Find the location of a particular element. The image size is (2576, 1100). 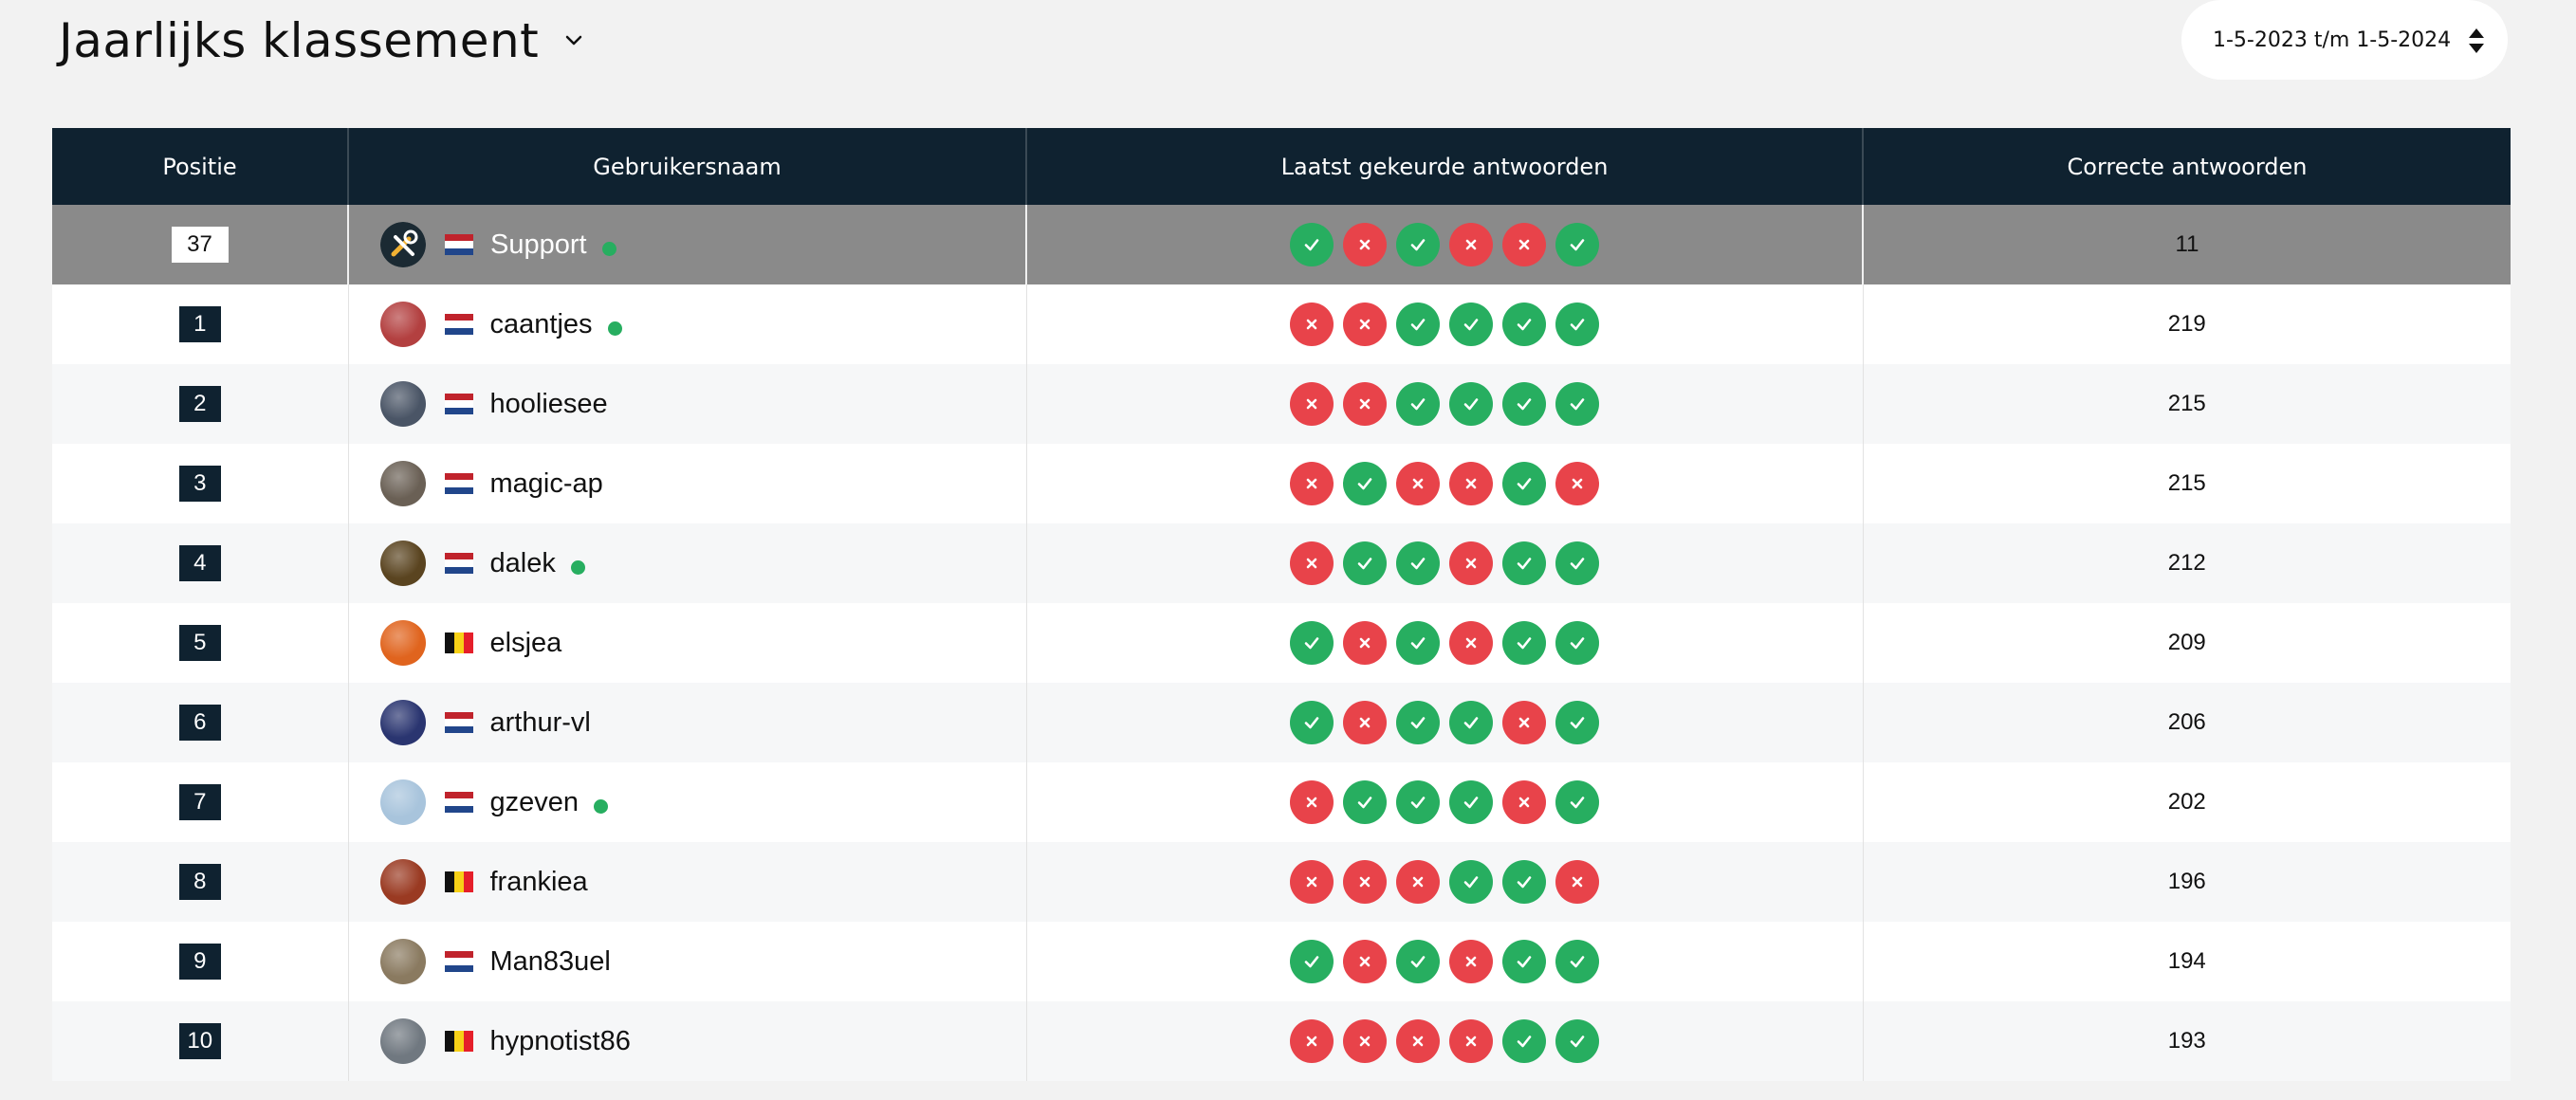

table-row: 3 magic-ap 215 is located at coordinates (1281, 483).